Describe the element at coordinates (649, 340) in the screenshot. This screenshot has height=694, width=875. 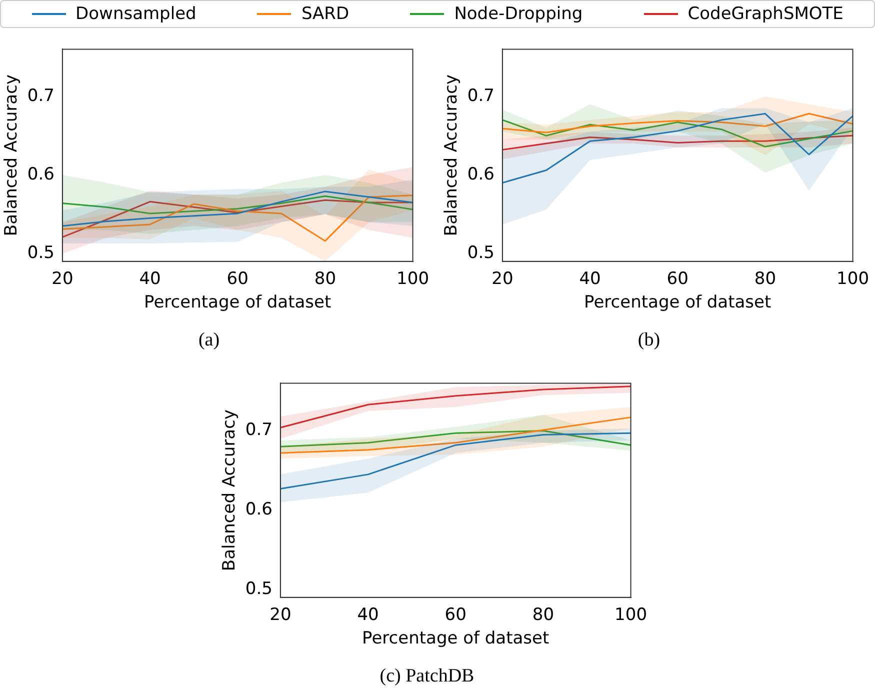
I see `text: (b)` at that location.